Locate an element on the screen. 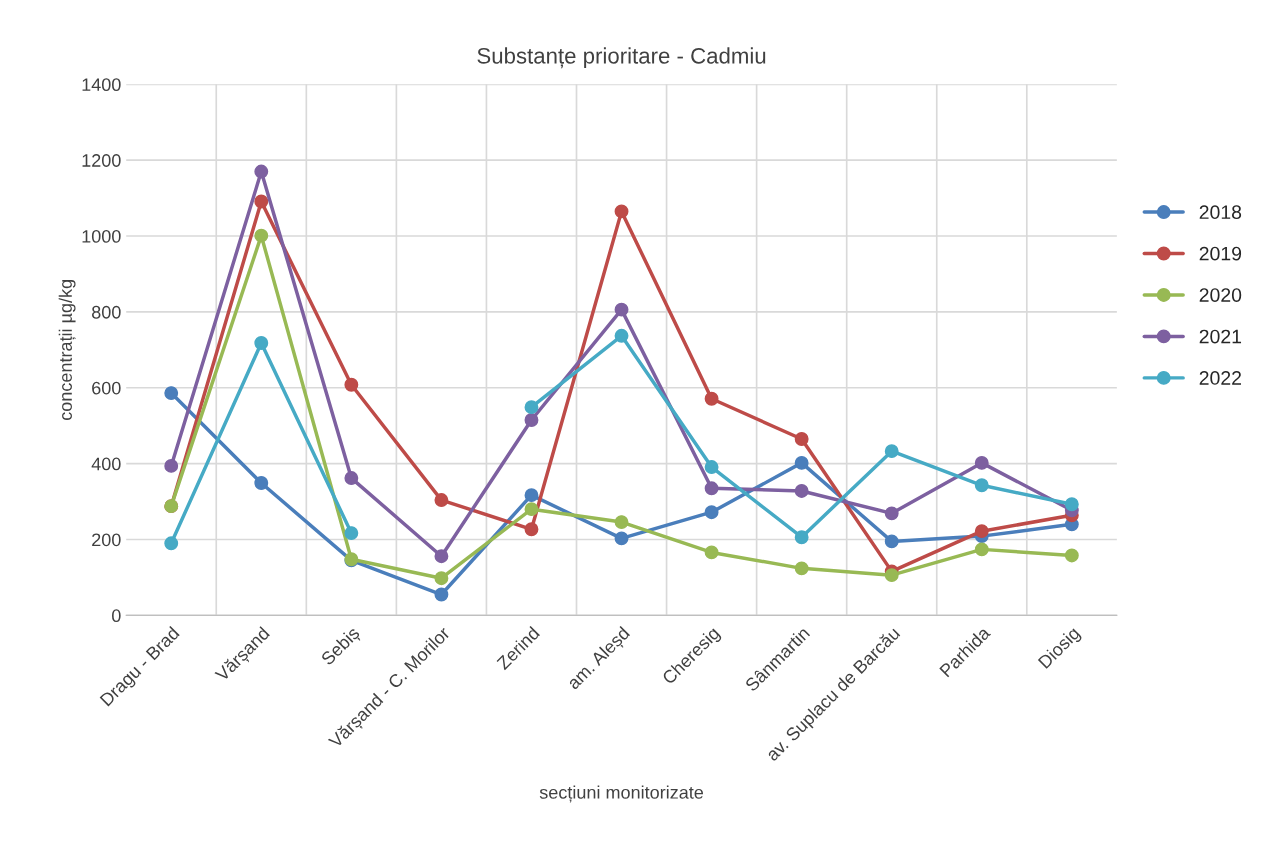 This screenshot has width=1262, height=843. y-tick-label: 0 is located at coordinates (116, 616).